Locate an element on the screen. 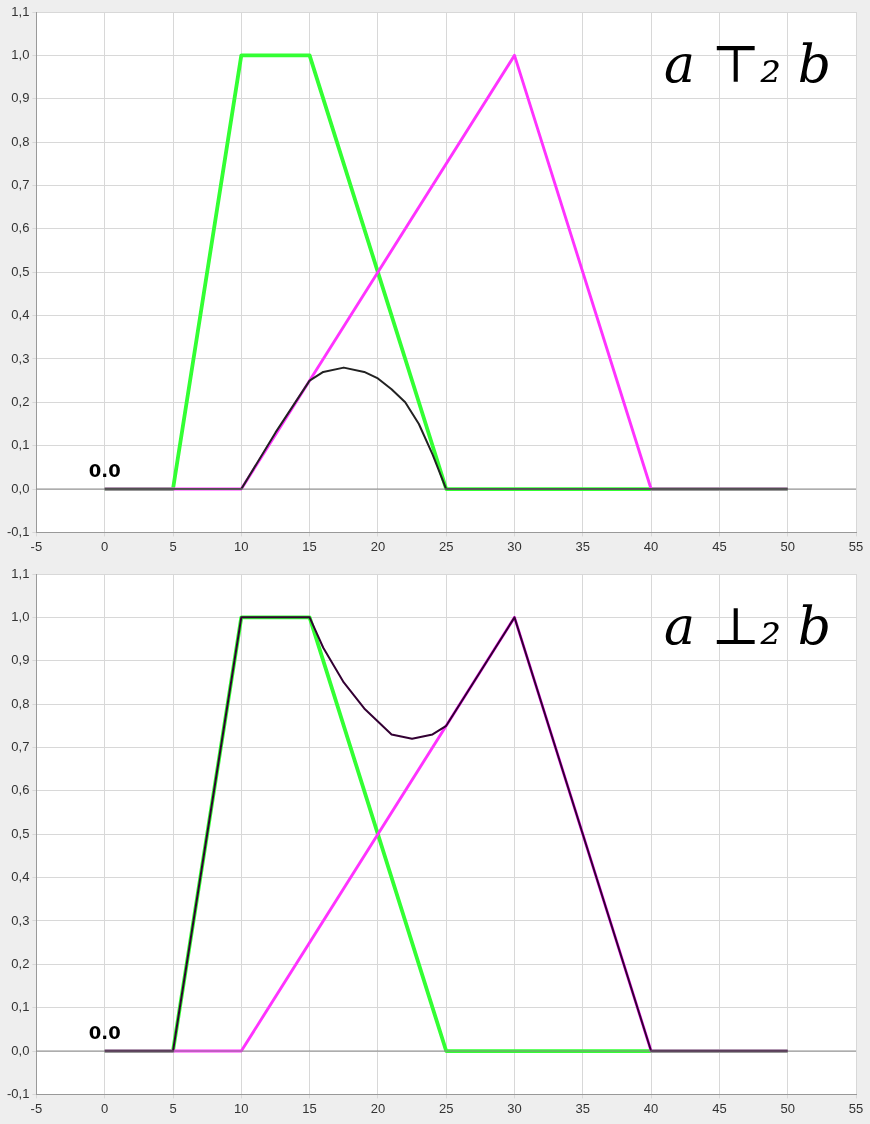  annotation: a ⊥₂ b is located at coordinates (747, 625).